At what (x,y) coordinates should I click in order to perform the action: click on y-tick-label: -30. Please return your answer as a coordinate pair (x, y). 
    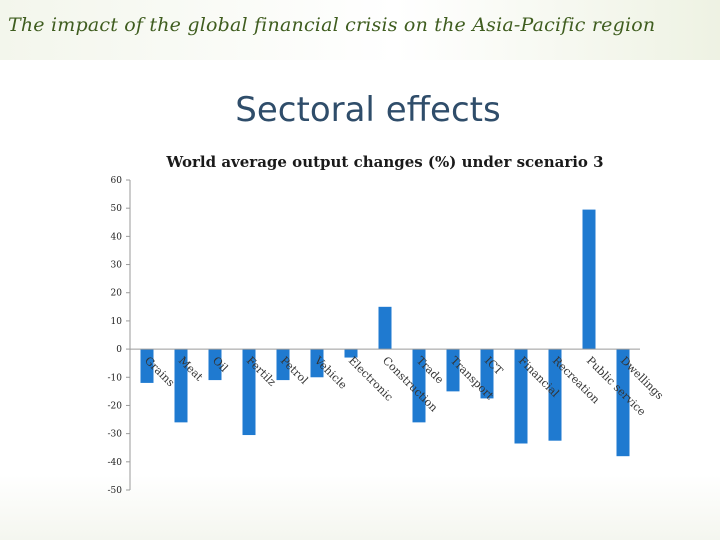
    Looking at the image, I should click on (115, 435).